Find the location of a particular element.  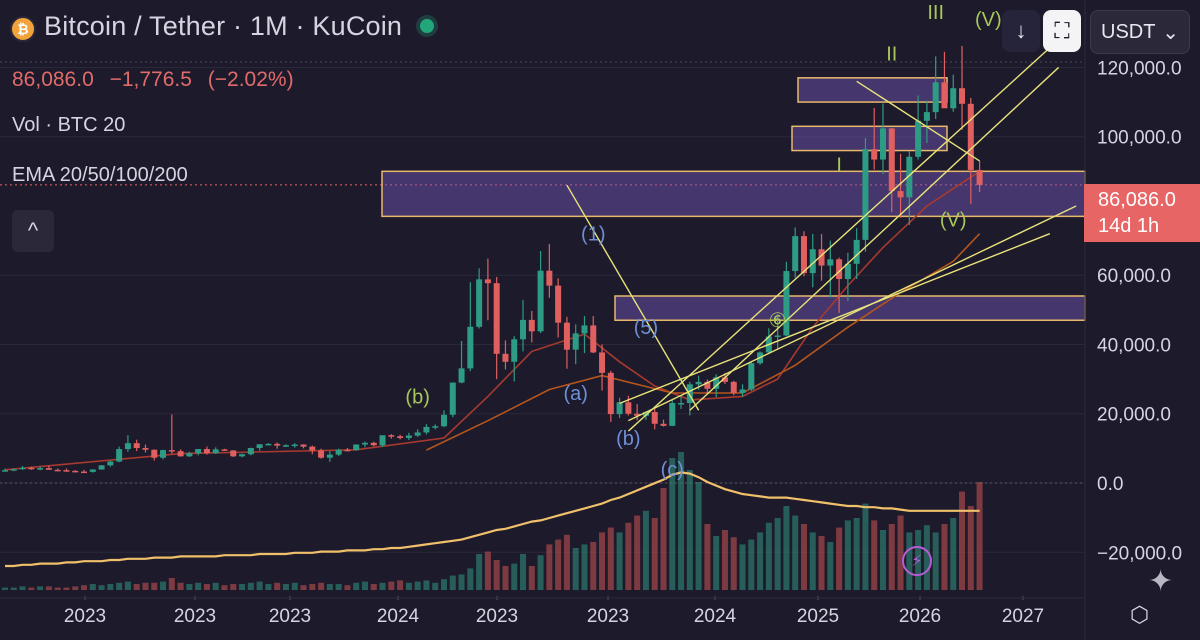

wave-label: (5) is located at coordinates (646, 328).